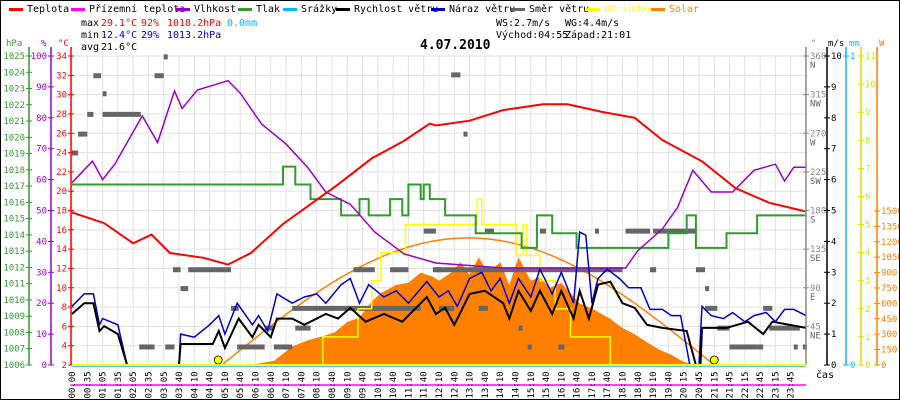  I want to click on legend-label: Tlak, so click(268, 9).